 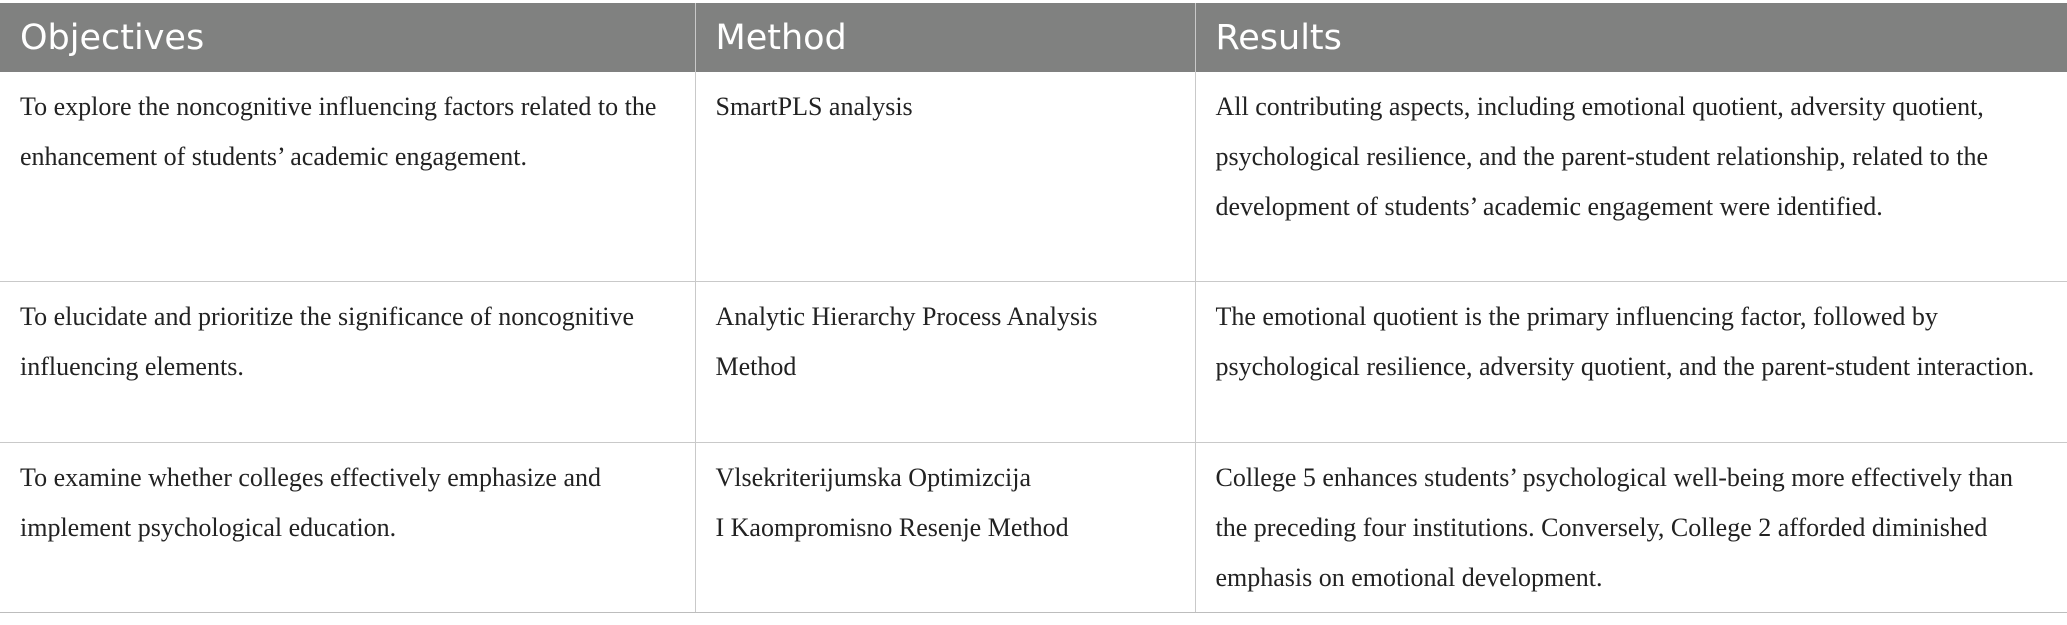 What do you see at coordinates (945, 37) in the screenshot?
I see `header-method: Method` at bounding box center [945, 37].